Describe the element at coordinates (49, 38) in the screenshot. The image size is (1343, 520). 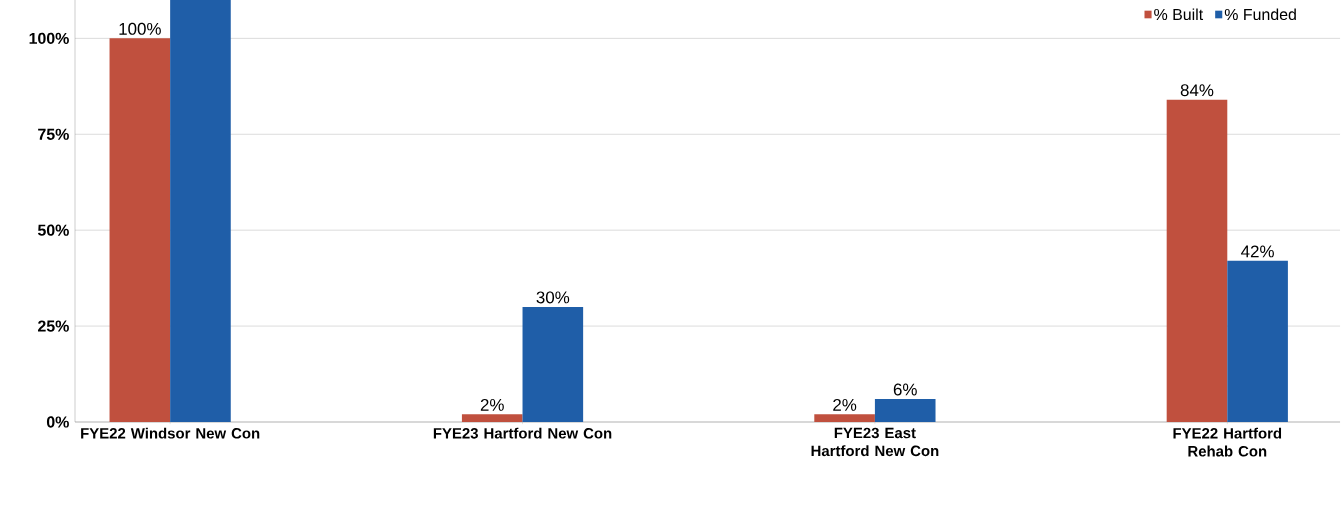
I see `y-tick-label: 100%` at that location.